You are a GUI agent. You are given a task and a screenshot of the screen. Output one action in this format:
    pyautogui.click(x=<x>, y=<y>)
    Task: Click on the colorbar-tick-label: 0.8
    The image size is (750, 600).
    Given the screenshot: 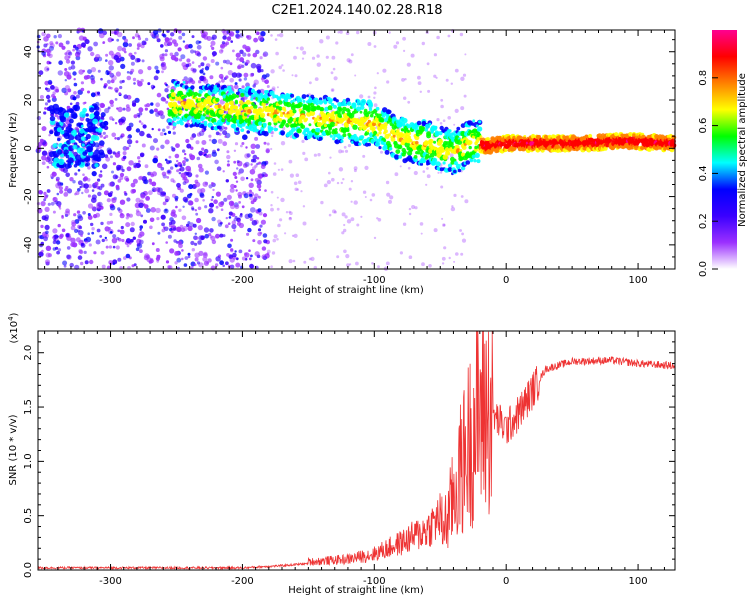 What is the action you would take?
    pyautogui.click(x=703, y=78)
    